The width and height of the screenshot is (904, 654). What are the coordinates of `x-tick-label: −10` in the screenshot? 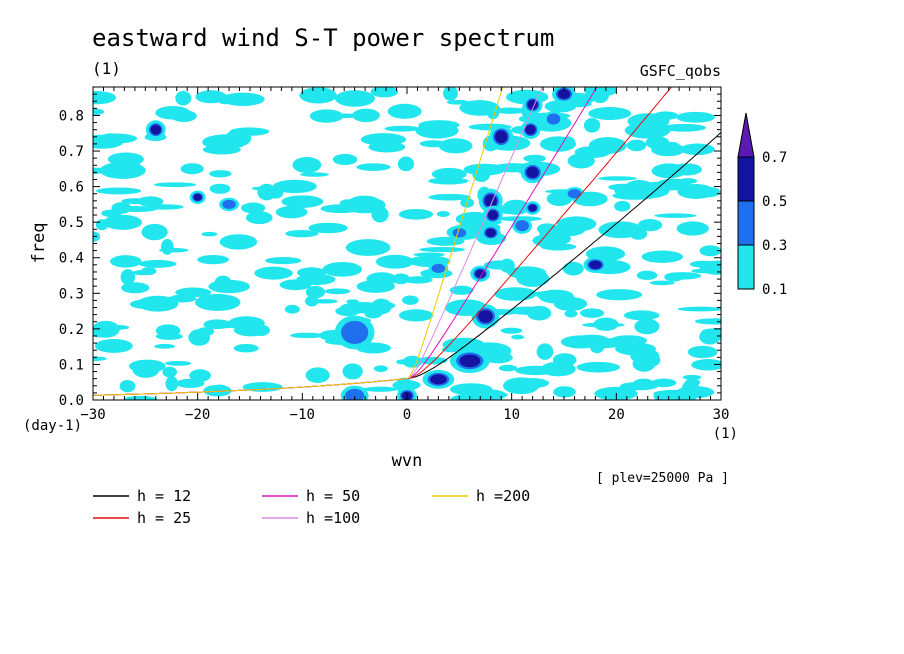 It's located at (302, 415).